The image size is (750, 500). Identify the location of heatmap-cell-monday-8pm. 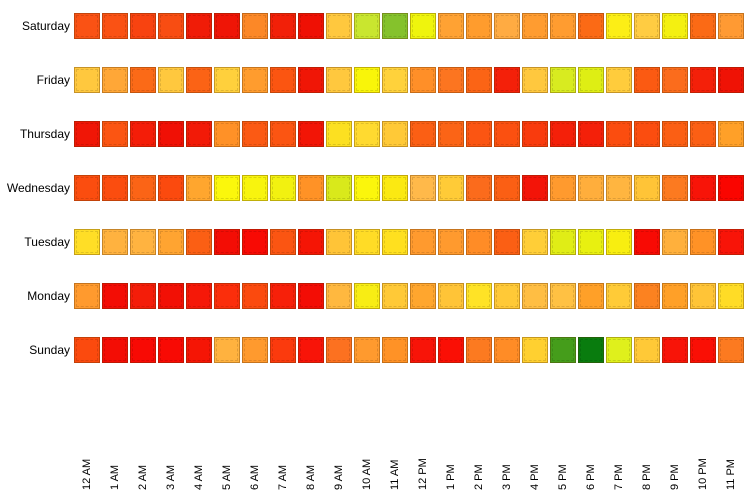
(647, 296).